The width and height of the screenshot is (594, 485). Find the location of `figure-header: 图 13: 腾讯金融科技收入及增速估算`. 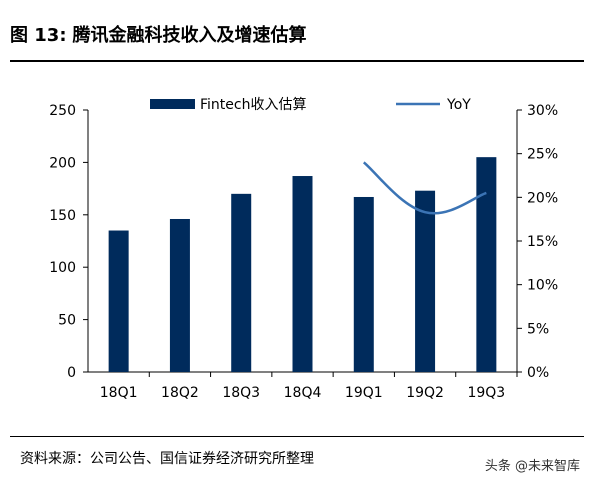

figure-header: 图 13: 腾讯金融科技收入及增速估算 is located at coordinates (297, 34).